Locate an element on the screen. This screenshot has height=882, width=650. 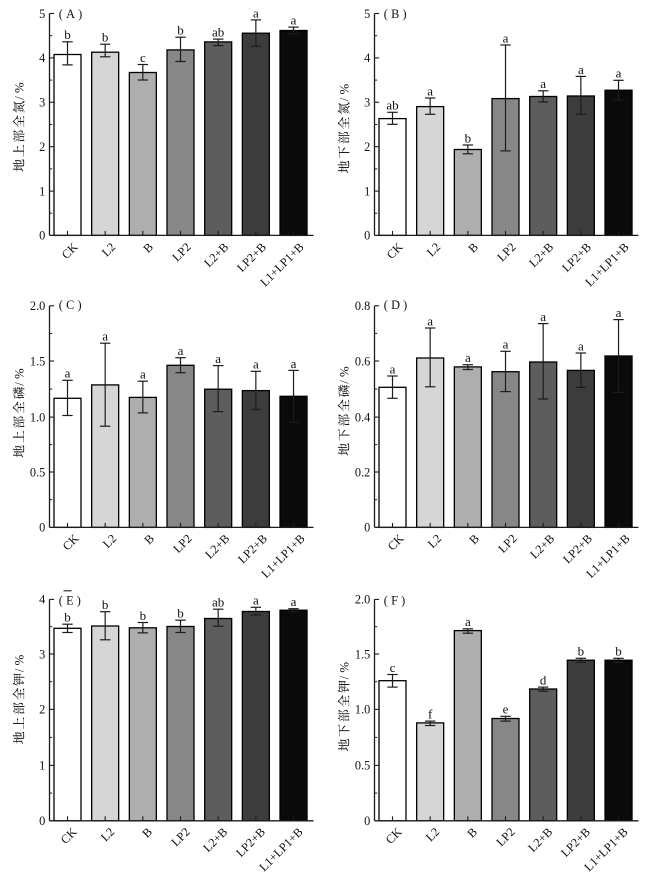
svg-text: (D) is located at coordinates (397, 305).